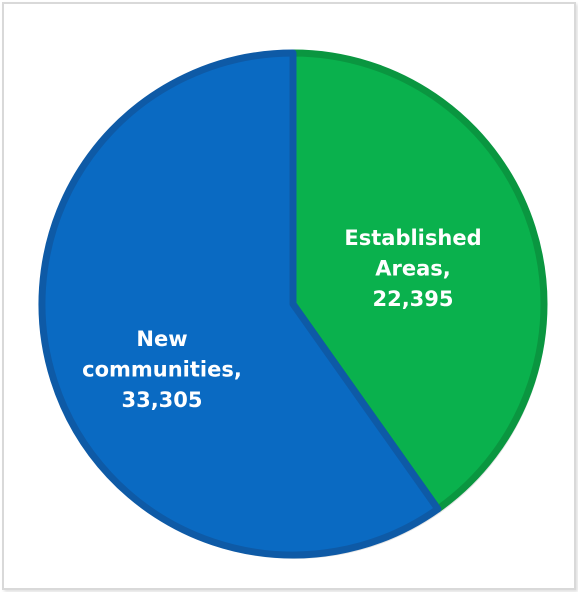  What do you see at coordinates (412, 268) in the screenshot?
I see `slice-label-established-areas: Established Areas, 22,395` at bounding box center [412, 268].